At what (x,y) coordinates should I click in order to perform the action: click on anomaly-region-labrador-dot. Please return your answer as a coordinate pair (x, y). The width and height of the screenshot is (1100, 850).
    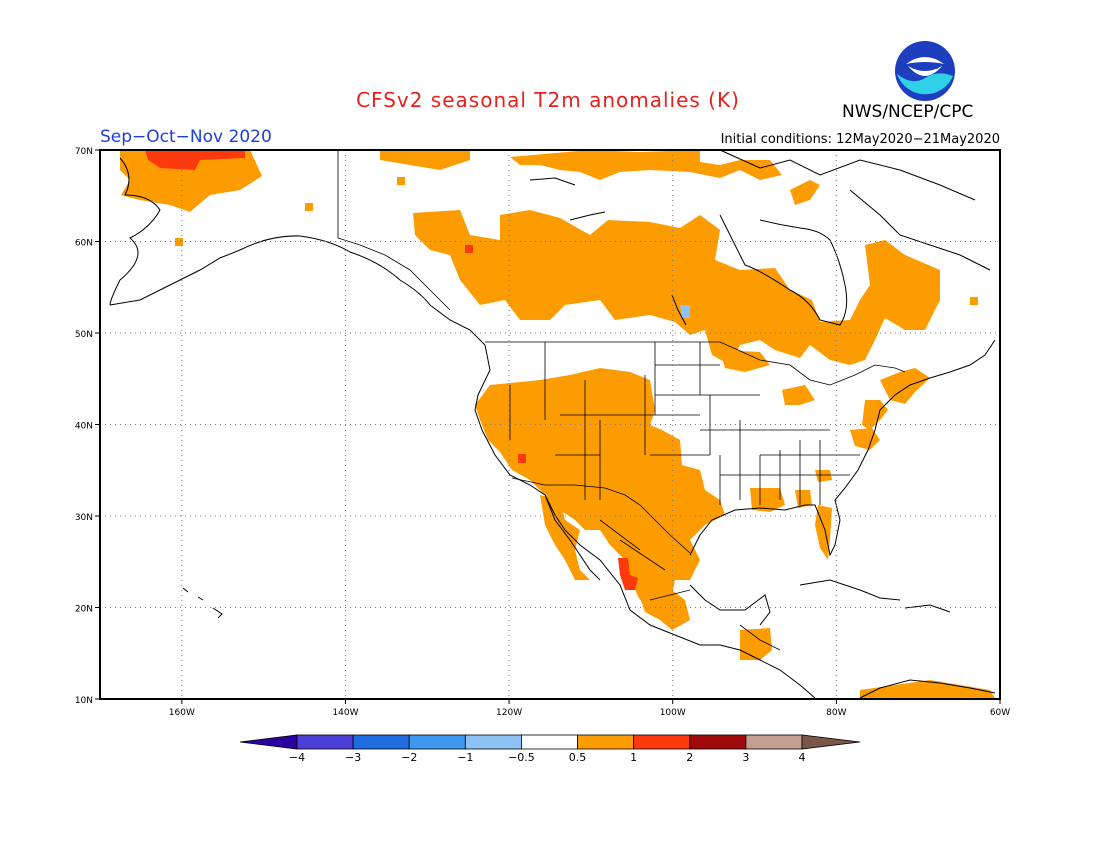
    Looking at the image, I should click on (974, 301).